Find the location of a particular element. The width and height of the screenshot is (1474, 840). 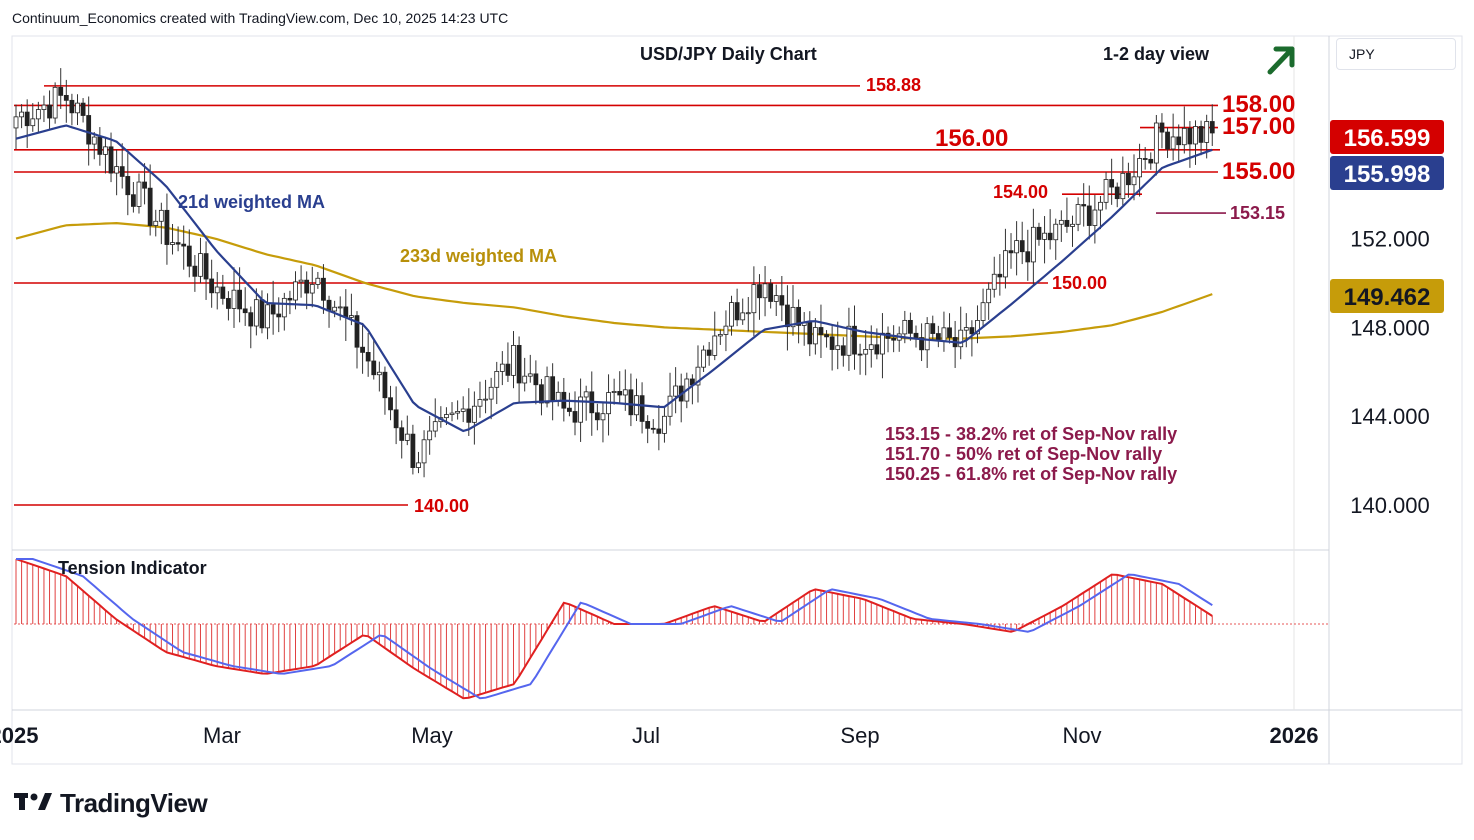

level-label-5: 154.00 is located at coordinates (1020, 192).